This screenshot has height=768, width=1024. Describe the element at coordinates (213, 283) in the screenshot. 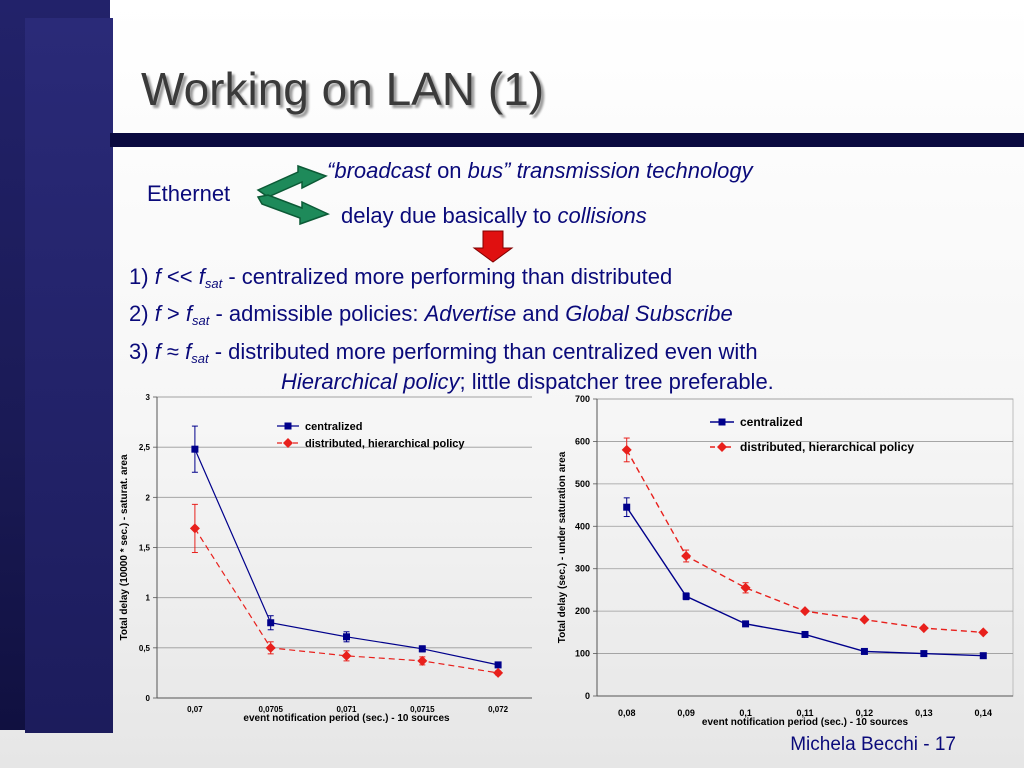

I see `item-1-sat-subscript: sat` at that location.